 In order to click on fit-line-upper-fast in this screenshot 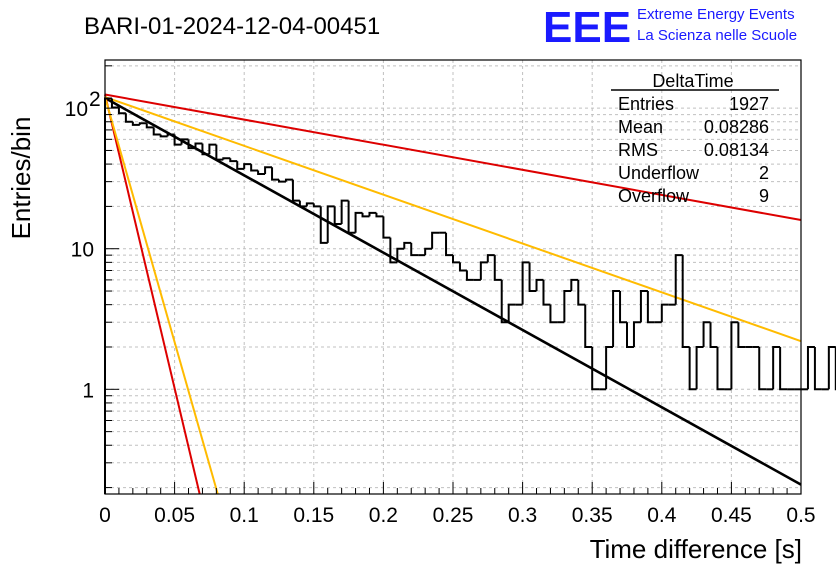, I will do `click(152, 294)`.